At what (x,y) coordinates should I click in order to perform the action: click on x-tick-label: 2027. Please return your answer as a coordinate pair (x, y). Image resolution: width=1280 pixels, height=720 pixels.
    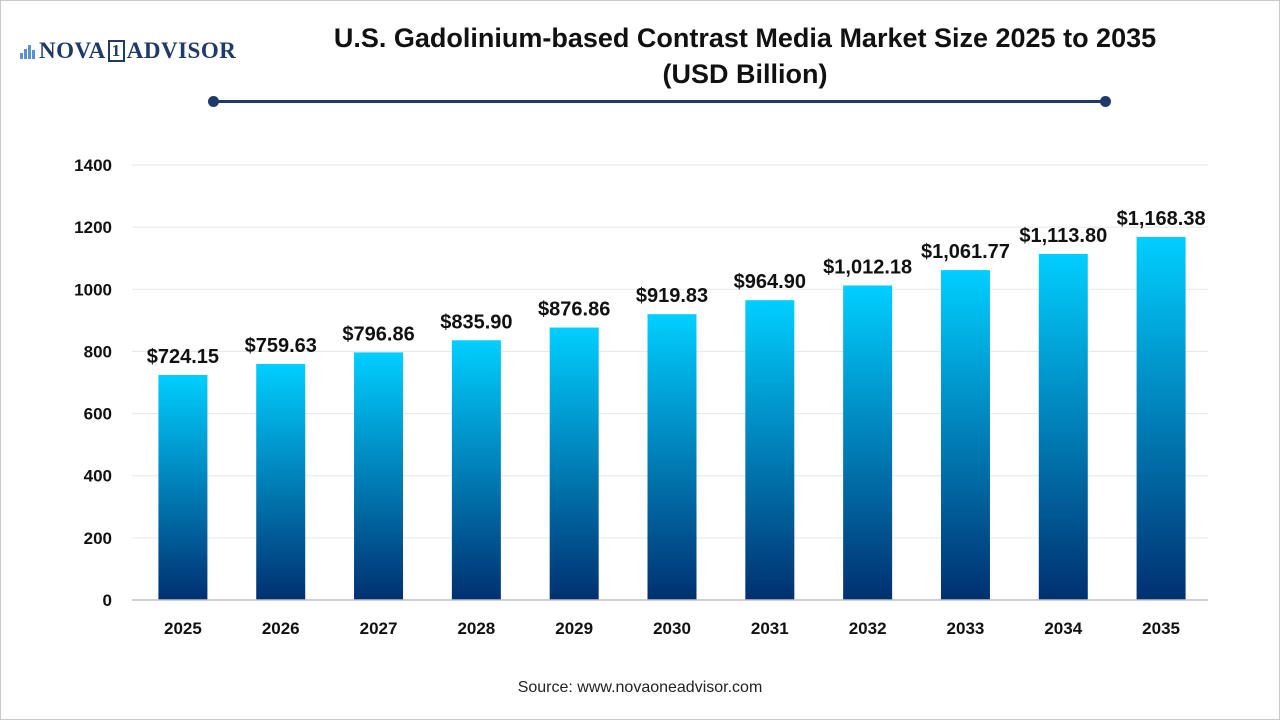
    Looking at the image, I should click on (379, 628).